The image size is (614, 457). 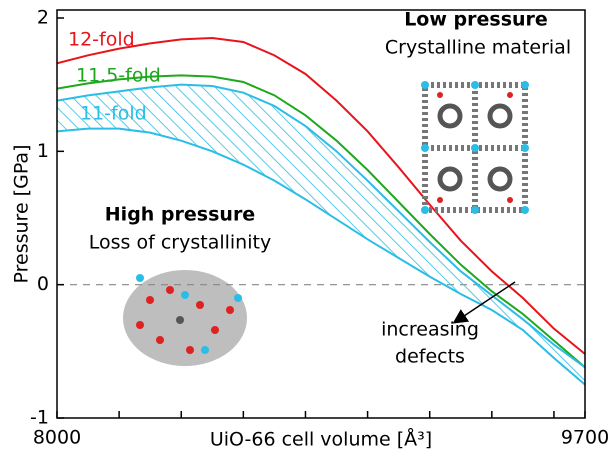 I want to click on annotation: Low pressure, so click(x=476, y=20).